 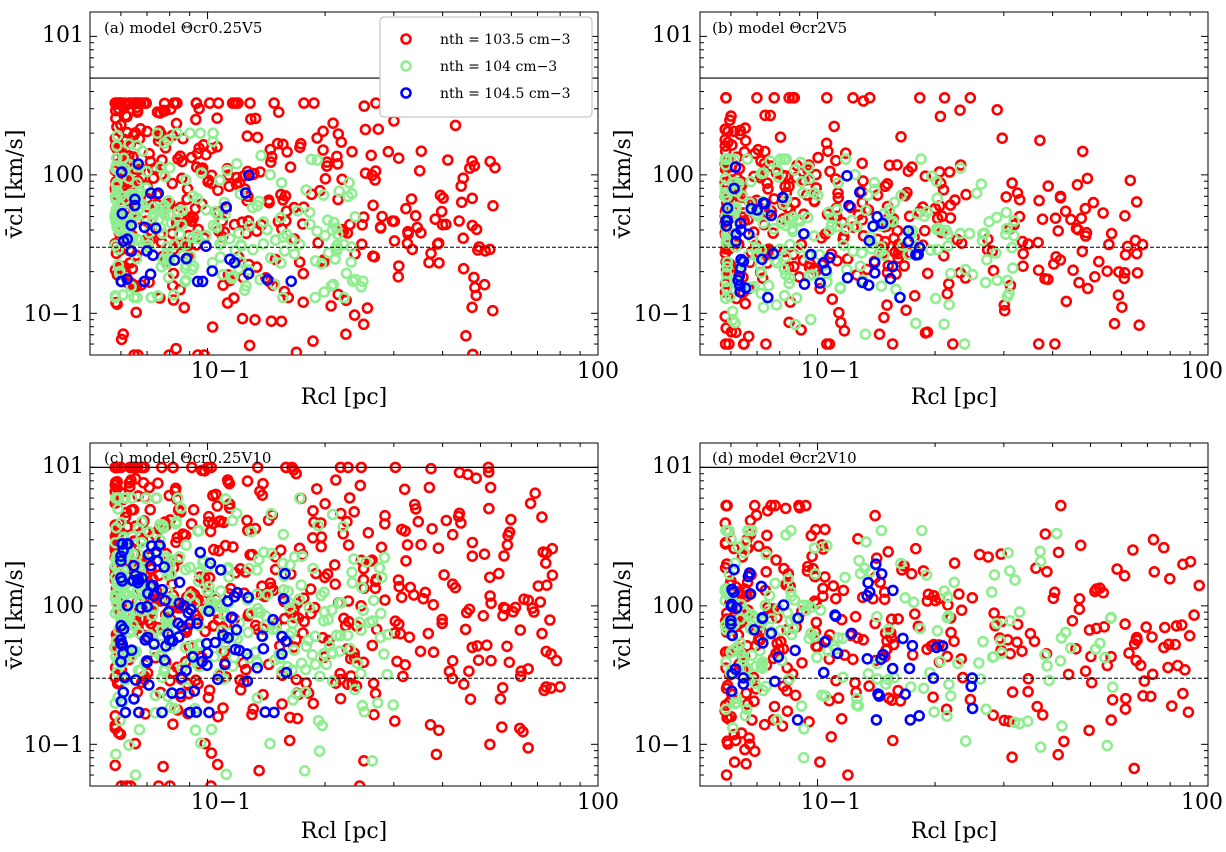 I want to click on panel-d-ytick-label-1: 100, so click(x=673, y=606).